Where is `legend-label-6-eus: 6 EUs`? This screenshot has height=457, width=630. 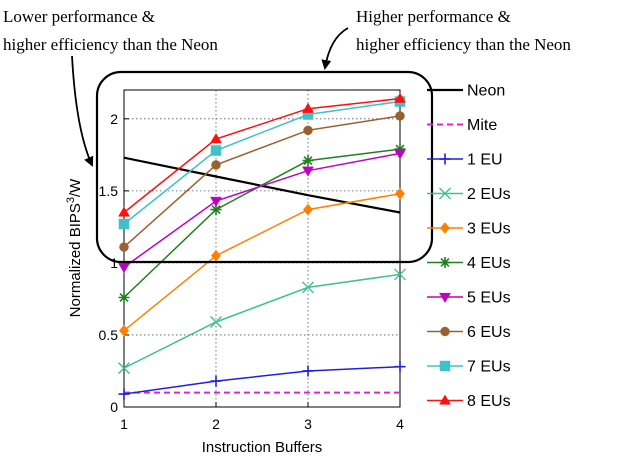 legend-label-6-eus: 6 EUs is located at coordinates (489, 332).